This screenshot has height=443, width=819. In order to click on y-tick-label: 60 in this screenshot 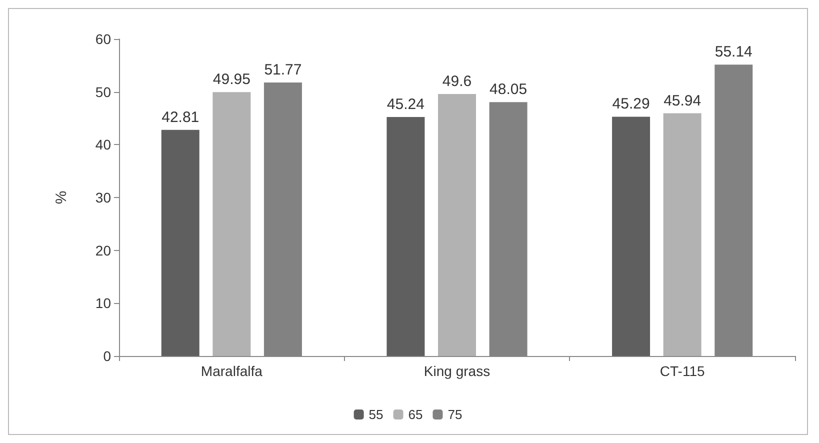, I will do `click(103, 39)`.